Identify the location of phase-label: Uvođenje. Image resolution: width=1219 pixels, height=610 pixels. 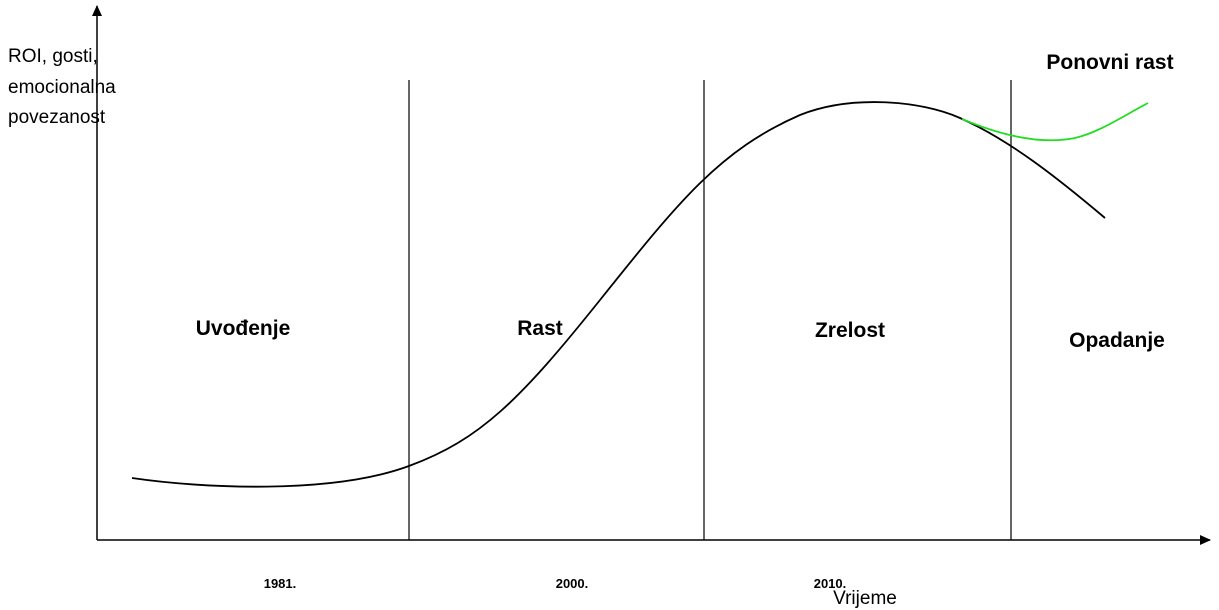
(243, 328).